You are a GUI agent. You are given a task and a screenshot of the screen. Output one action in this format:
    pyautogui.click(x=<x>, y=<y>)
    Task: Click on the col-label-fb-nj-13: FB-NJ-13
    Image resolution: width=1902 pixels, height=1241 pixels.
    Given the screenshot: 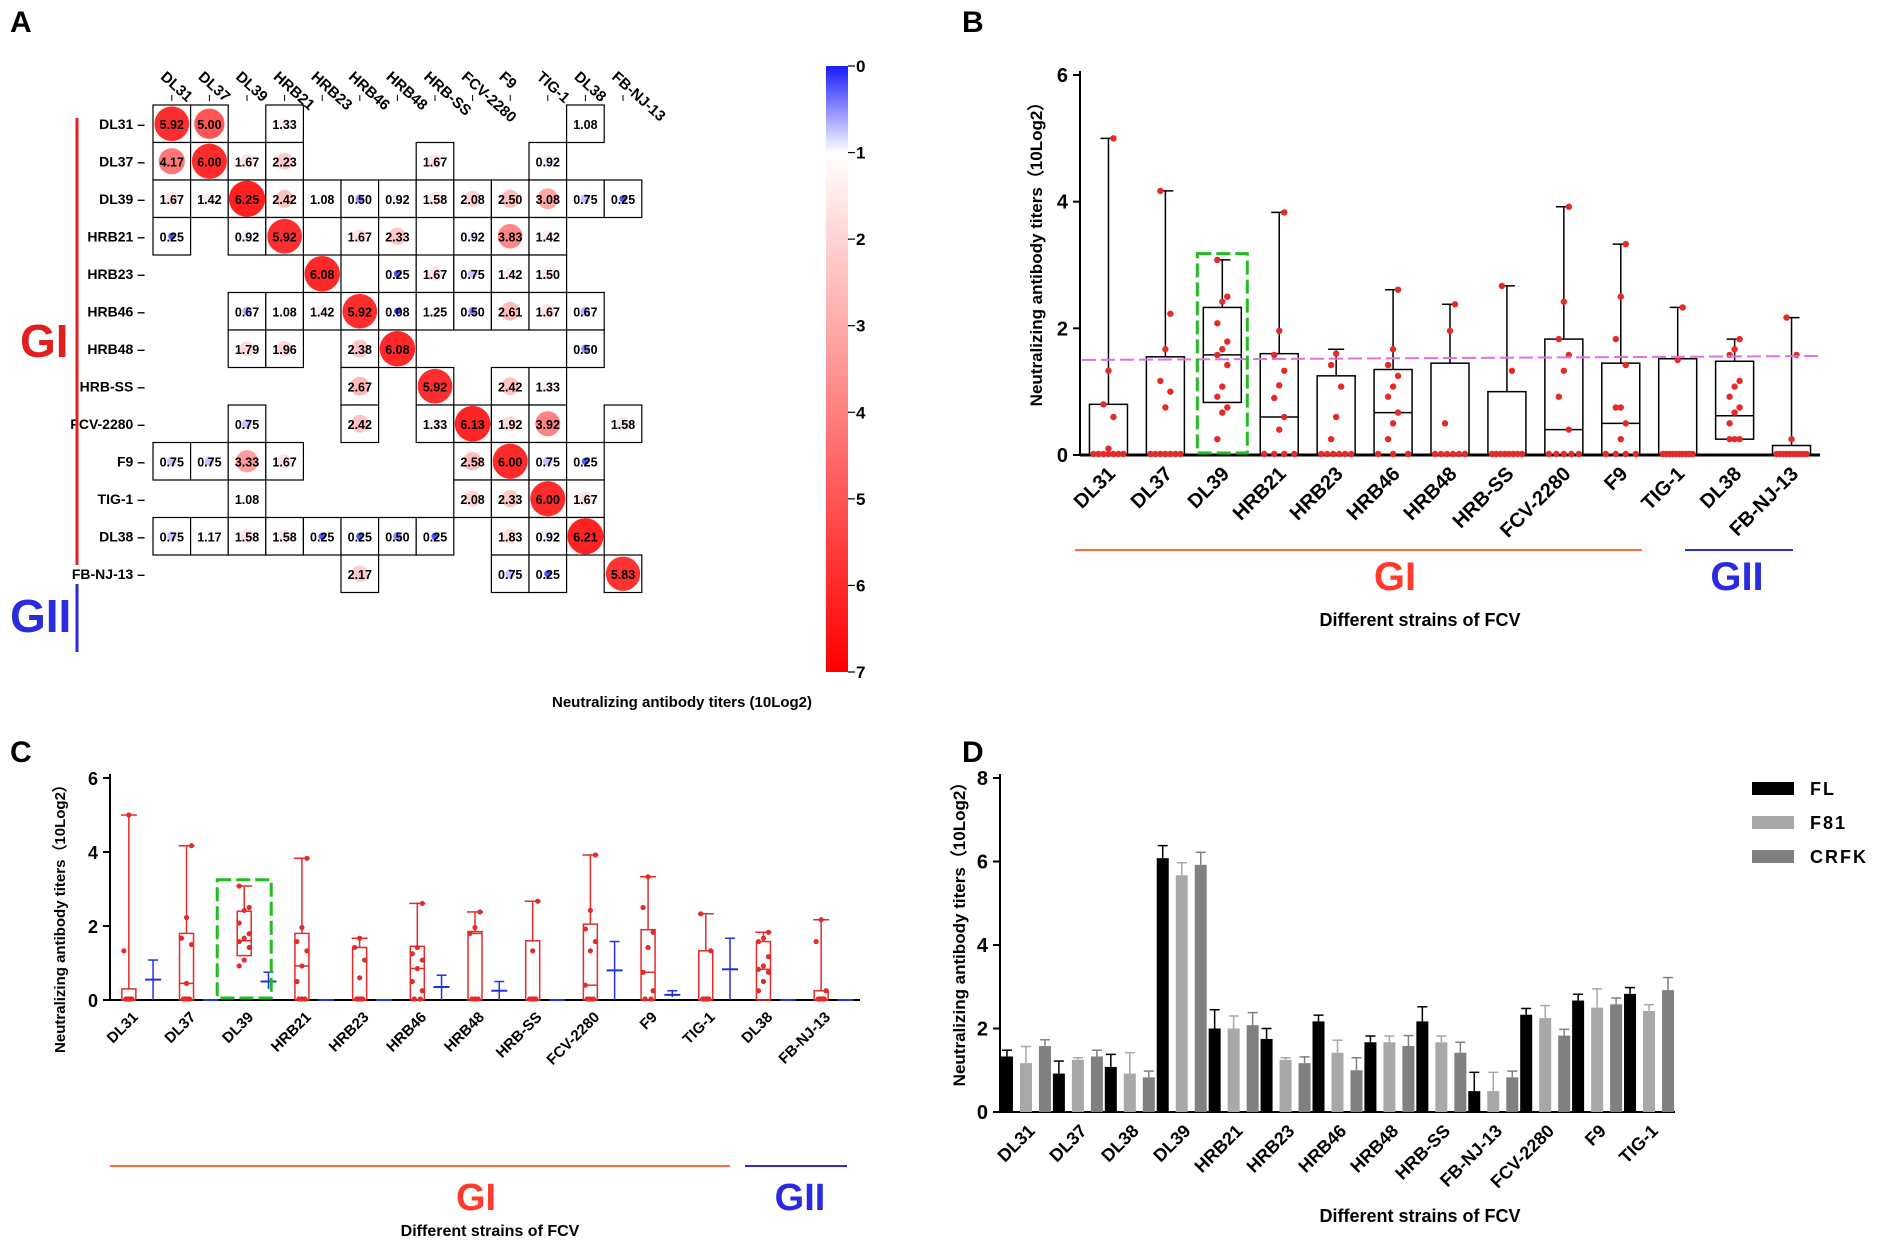 What is the action you would take?
    pyautogui.click(x=638, y=96)
    